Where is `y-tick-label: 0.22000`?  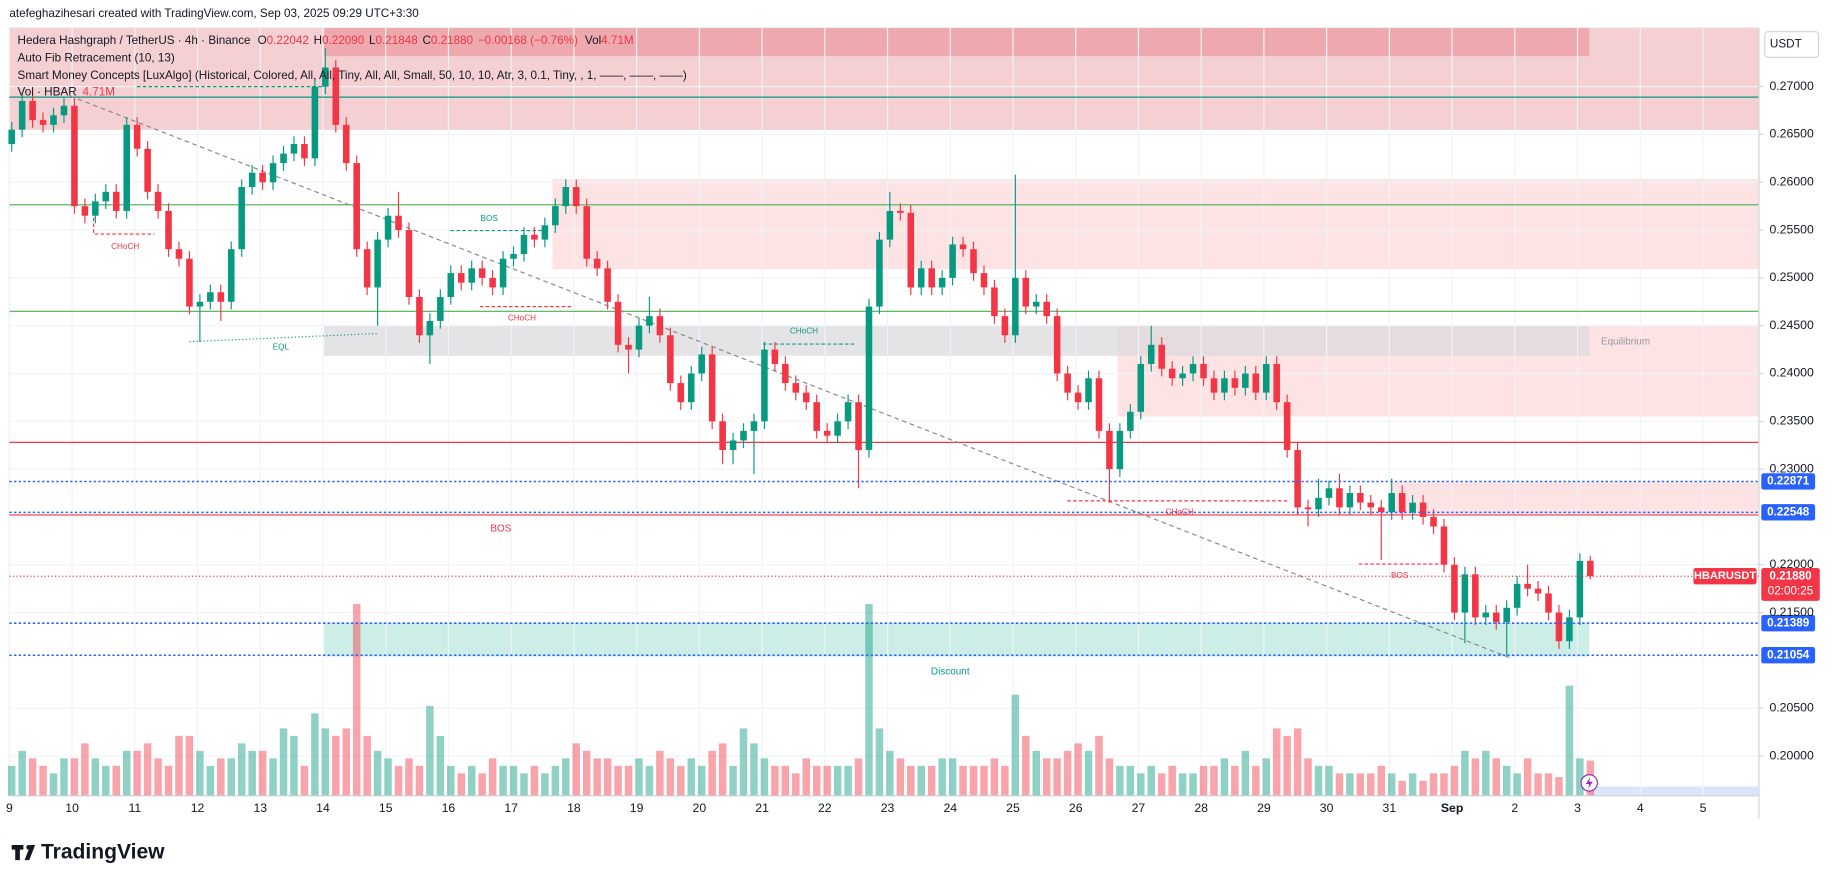
y-tick-label: 0.22000 is located at coordinates (1791, 564).